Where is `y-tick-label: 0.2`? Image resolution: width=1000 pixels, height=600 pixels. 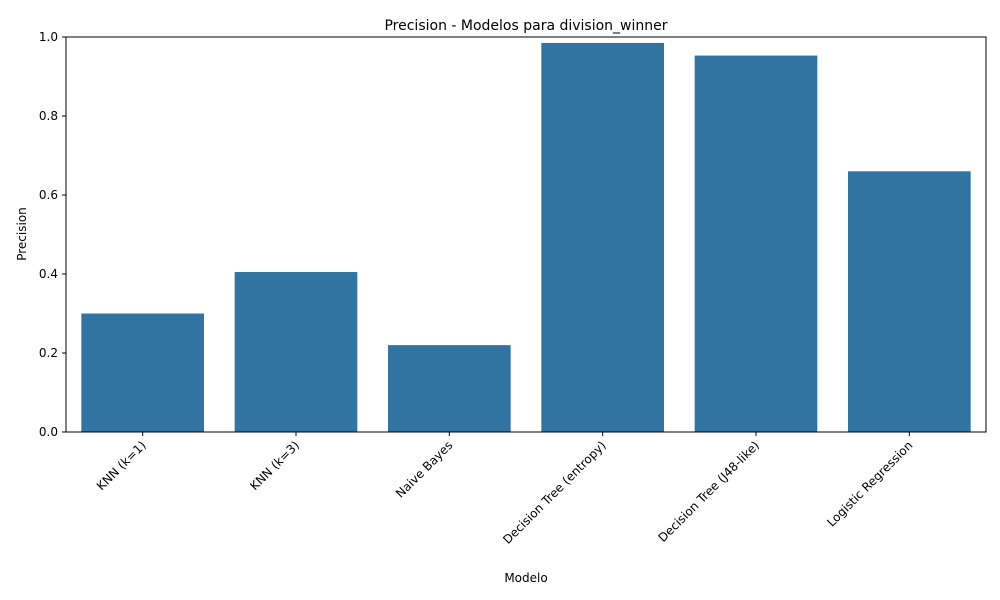 y-tick-label: 0.2 is located at coordinates (48, 353).